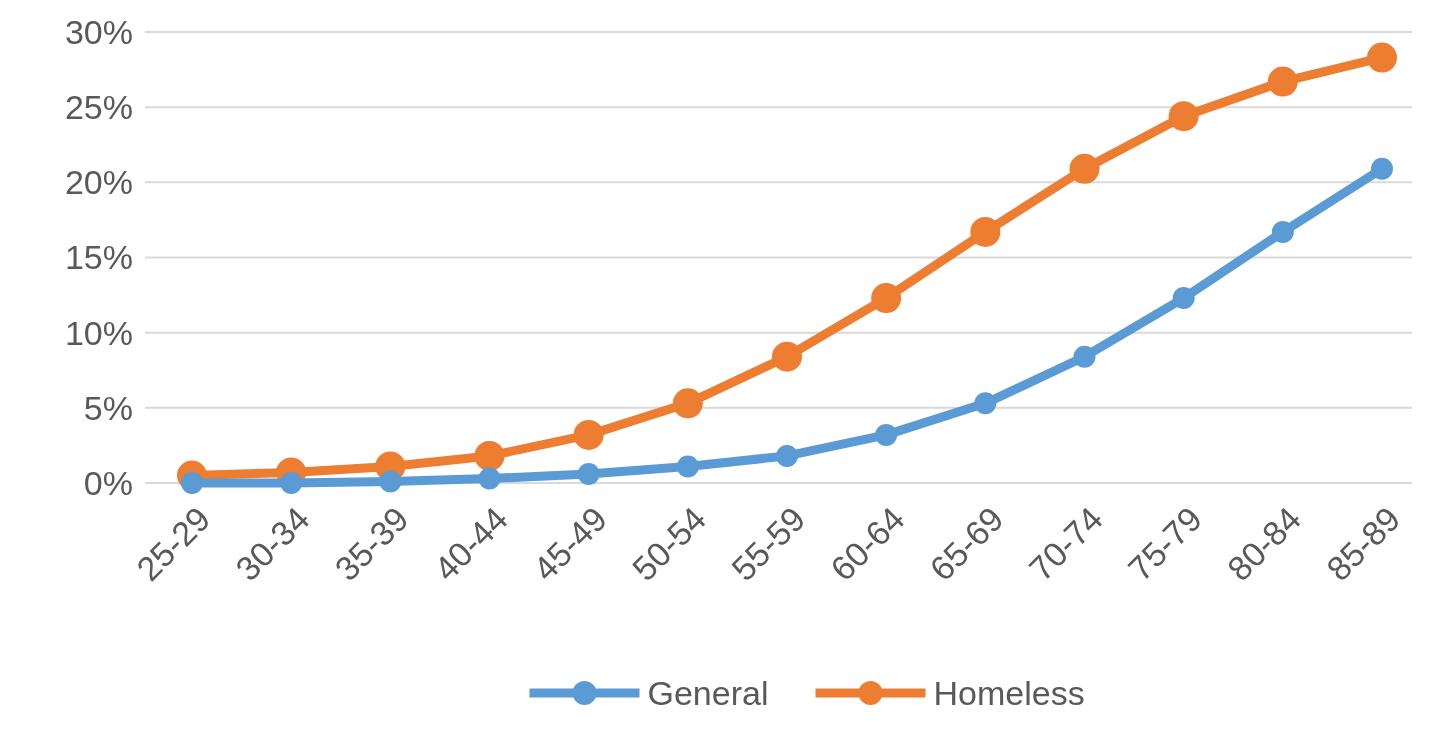 The image size is (1432, 731). What do you see at coordinates (1009, 692) in the screenshot?
I see `legend-label: Homeless` at bounding box center [1009, 692].